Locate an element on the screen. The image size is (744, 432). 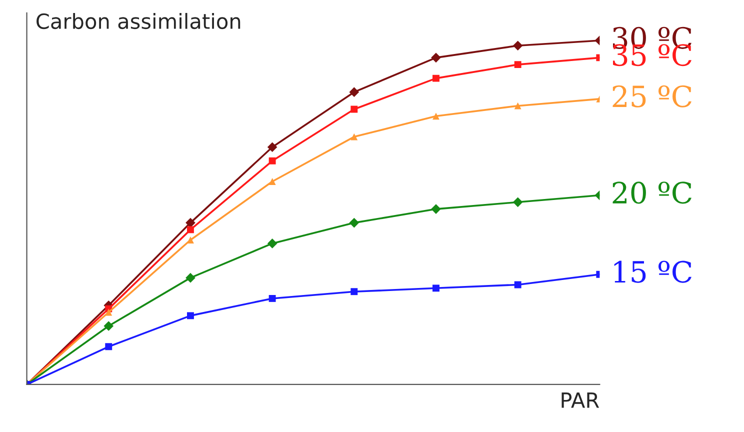
x-axis-title: PAR is located at coordinates (581, 400).